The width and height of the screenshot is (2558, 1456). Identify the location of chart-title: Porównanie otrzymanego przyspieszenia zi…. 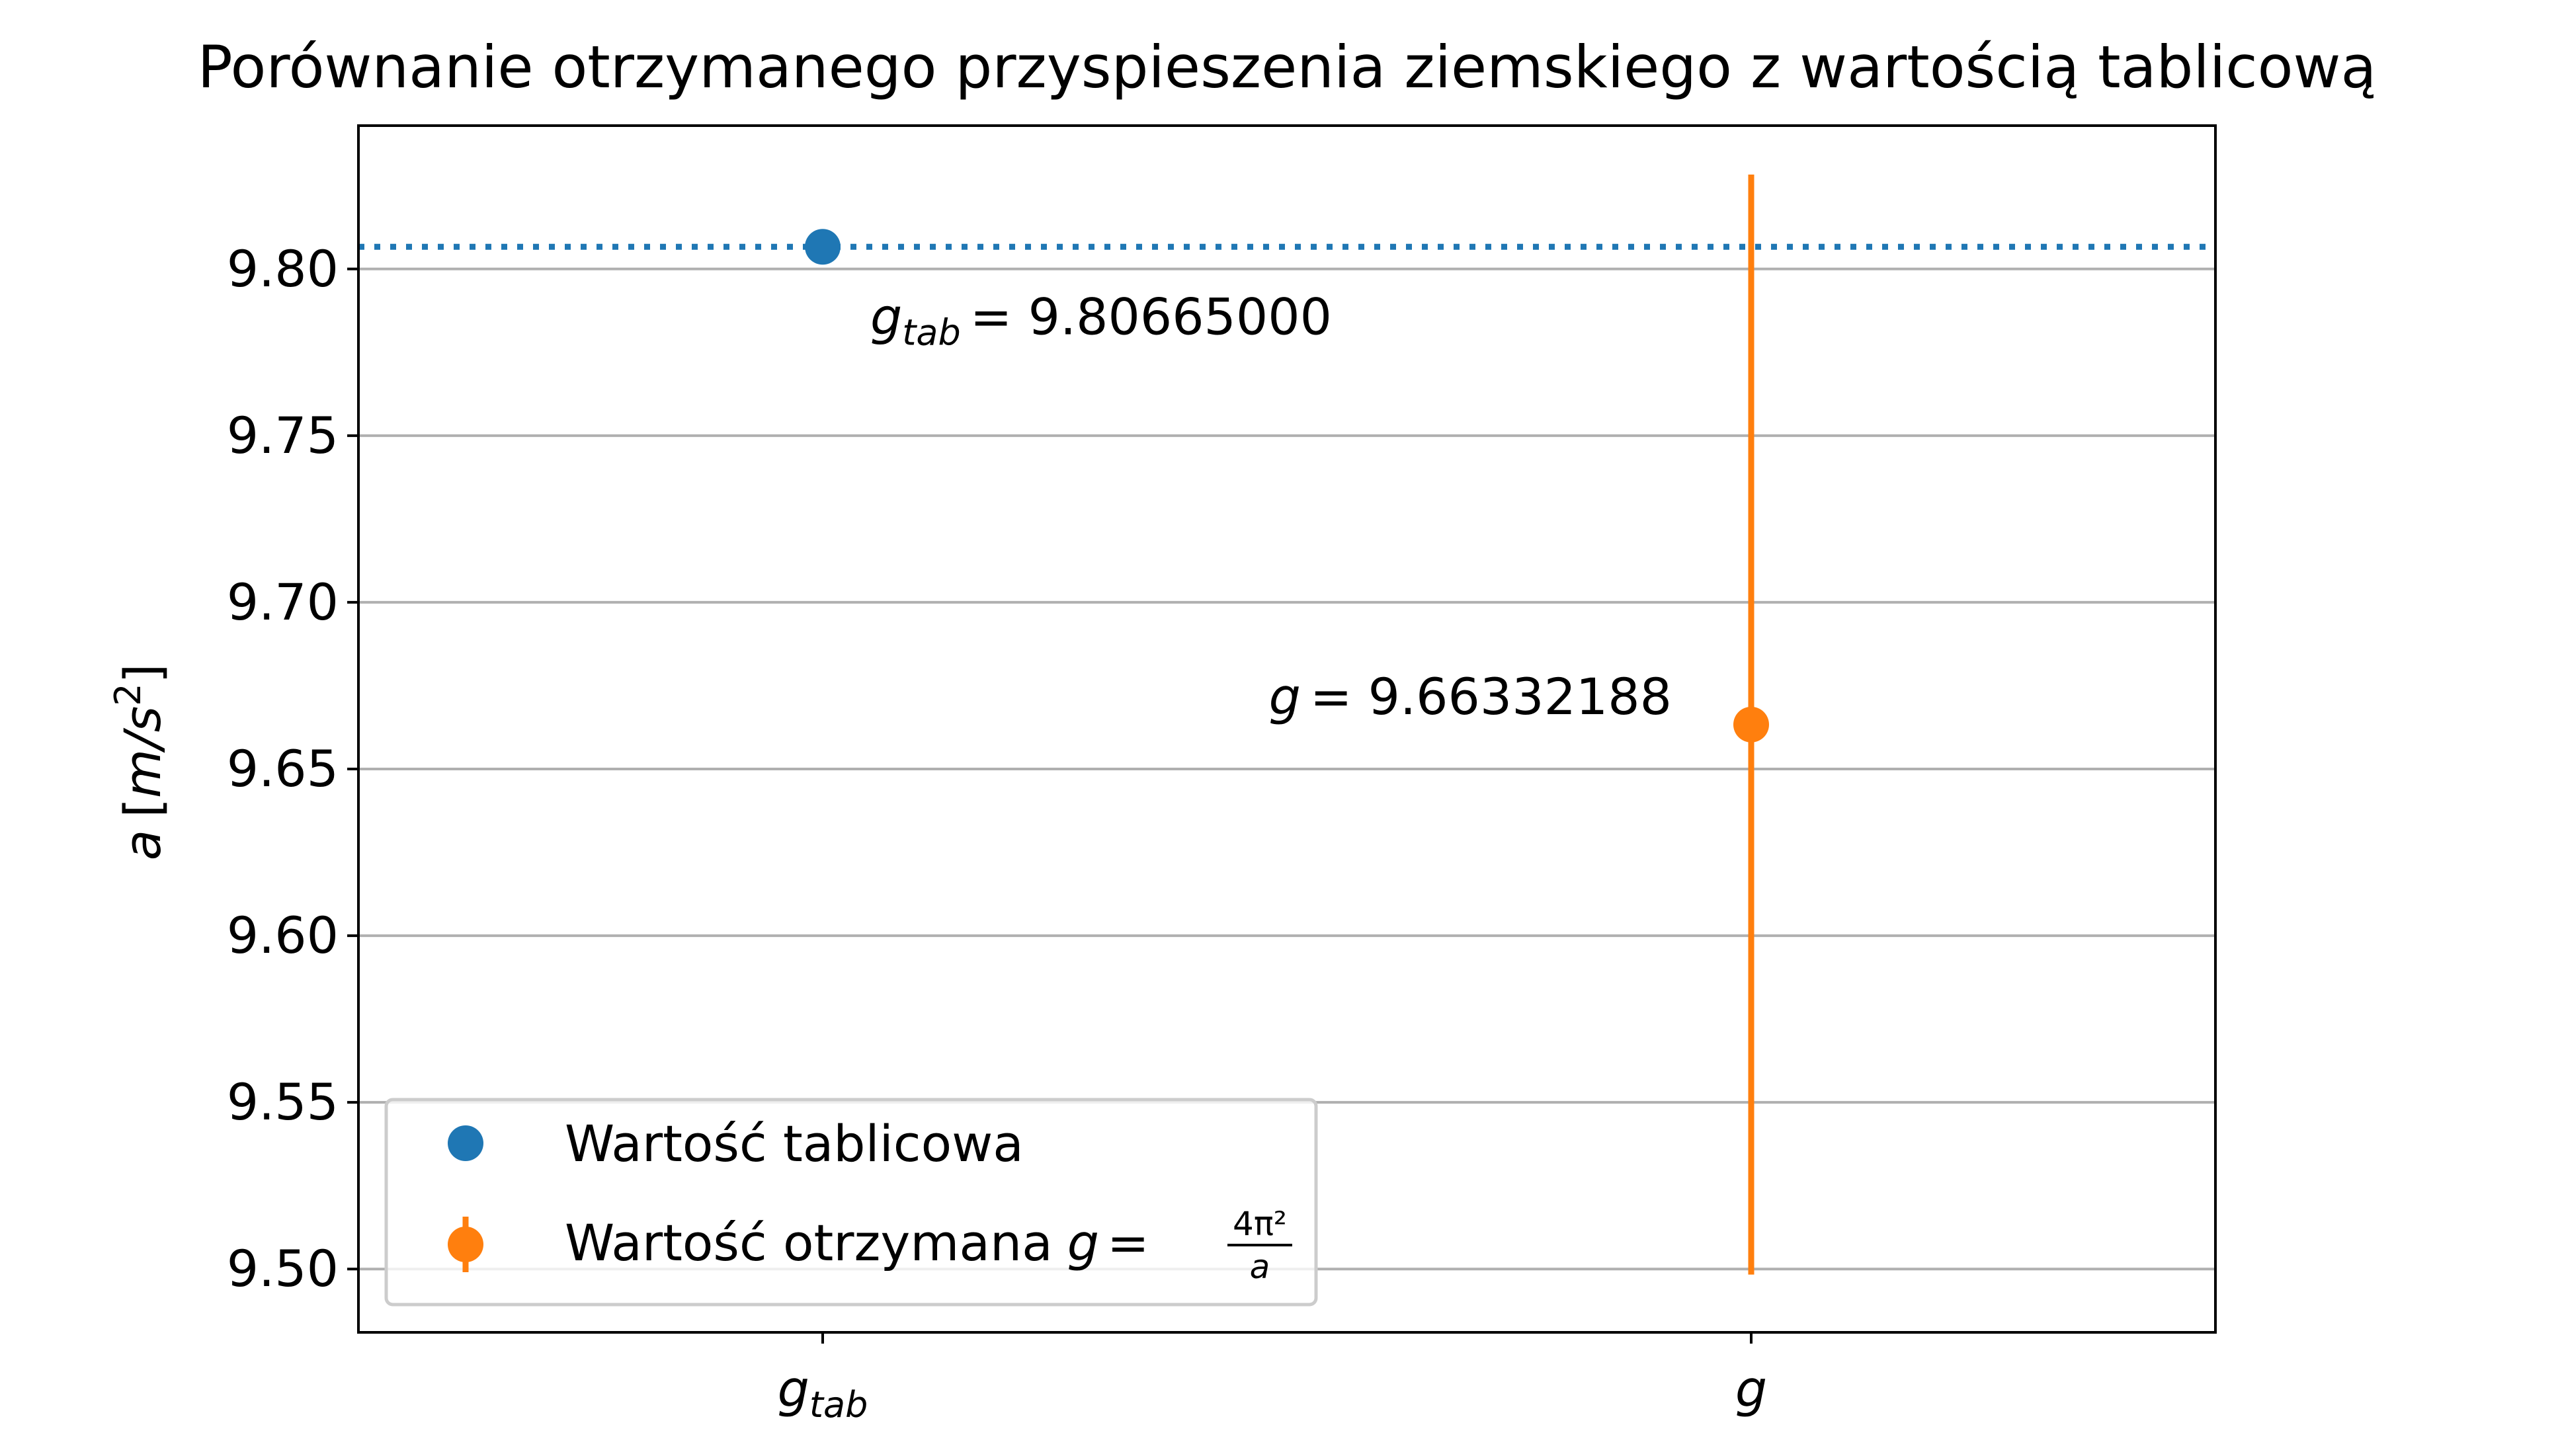
(1287, 67).